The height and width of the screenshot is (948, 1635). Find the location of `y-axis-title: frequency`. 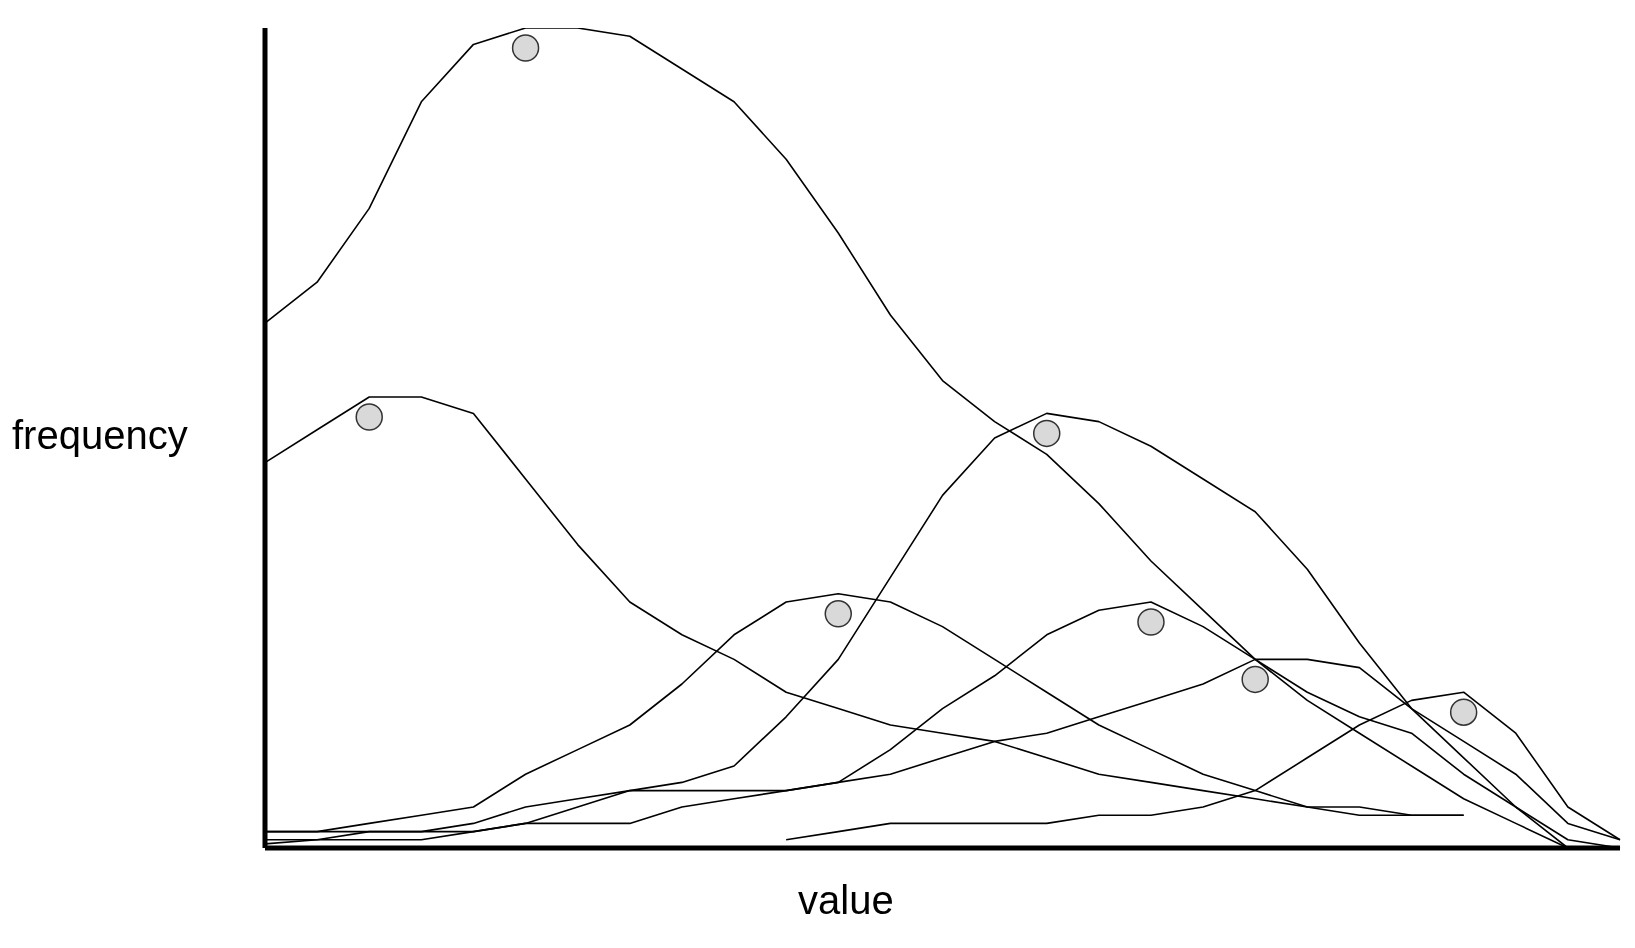

y-axis-title: frequency is located at coordinates (100, 435).